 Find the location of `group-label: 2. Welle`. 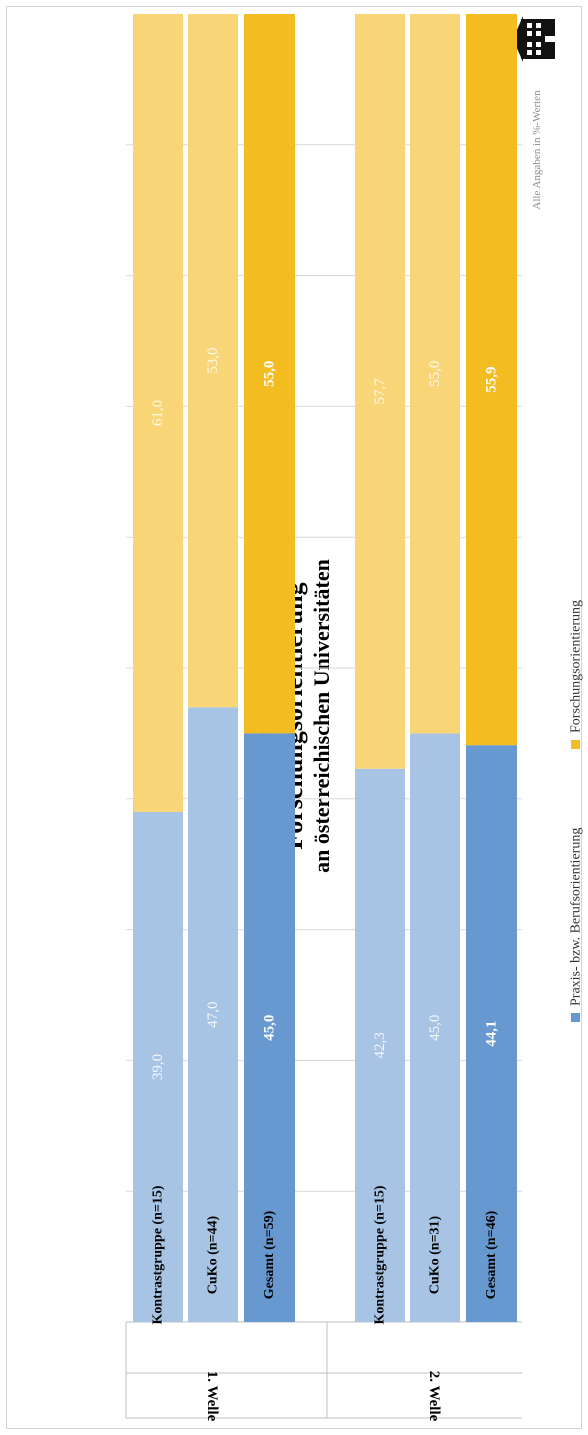

group-label: 2. Welle is located at coordinates (434, 1396).